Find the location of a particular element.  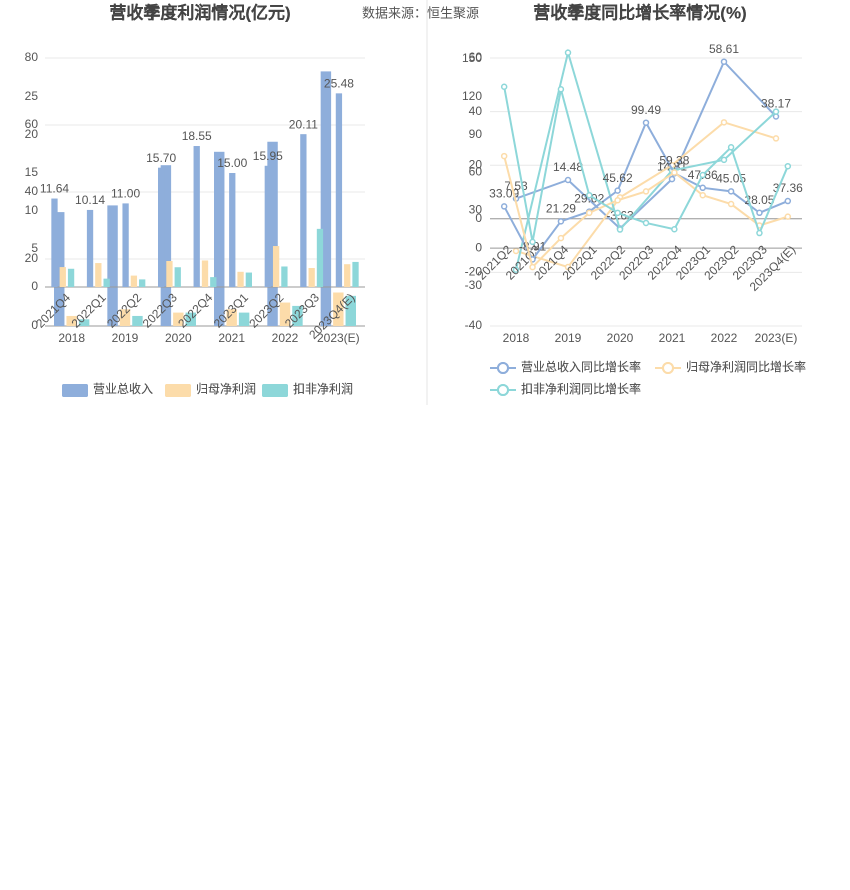

data-label: 25.48 is located at coordinates (339, 84).